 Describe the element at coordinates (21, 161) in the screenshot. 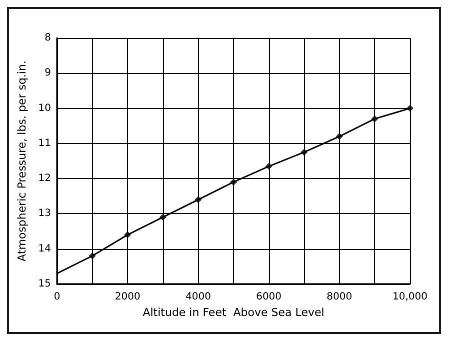

I see `y-axis-title: Atmospheric Pressure, lbs. per sq.in.` at that location.